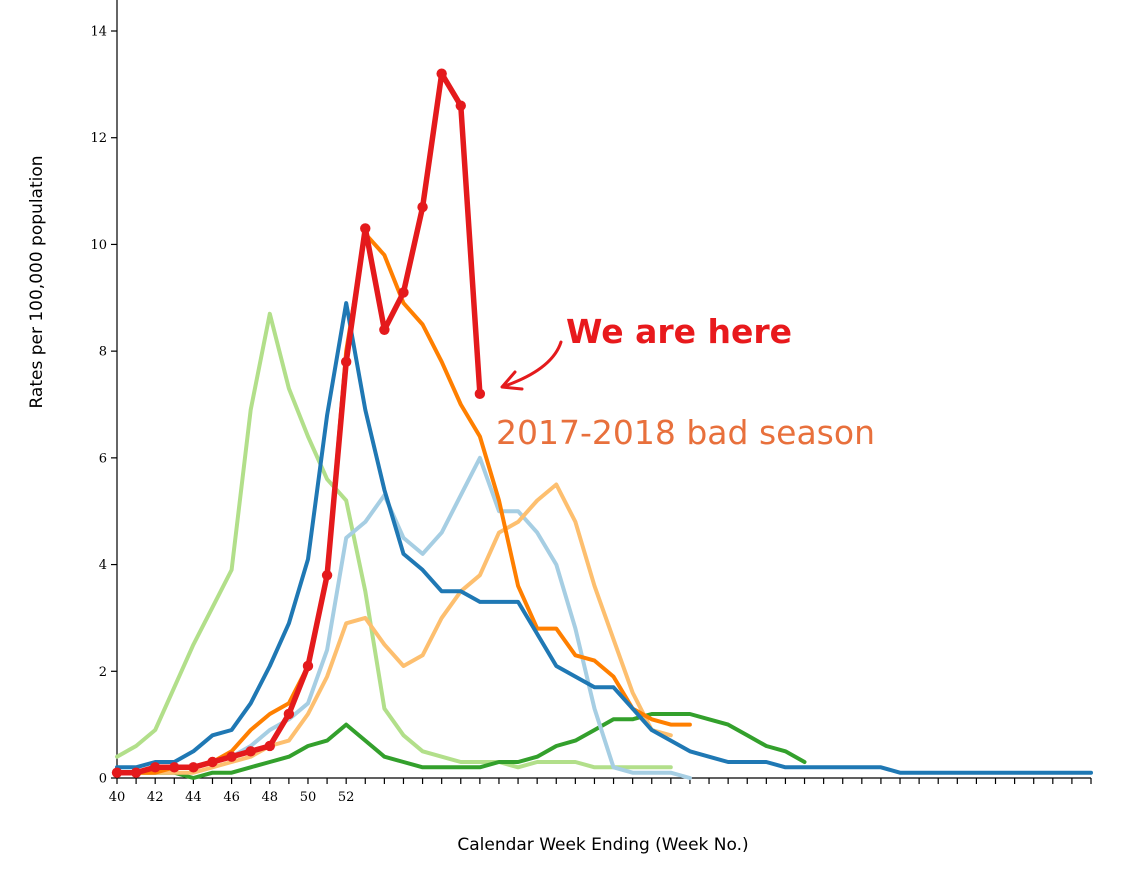 The image size is (1122, 888). What do you see at coordinates (193, 797) in the screenshot?
I see `x-tick-label: 44` at bounding box center [193, 797].